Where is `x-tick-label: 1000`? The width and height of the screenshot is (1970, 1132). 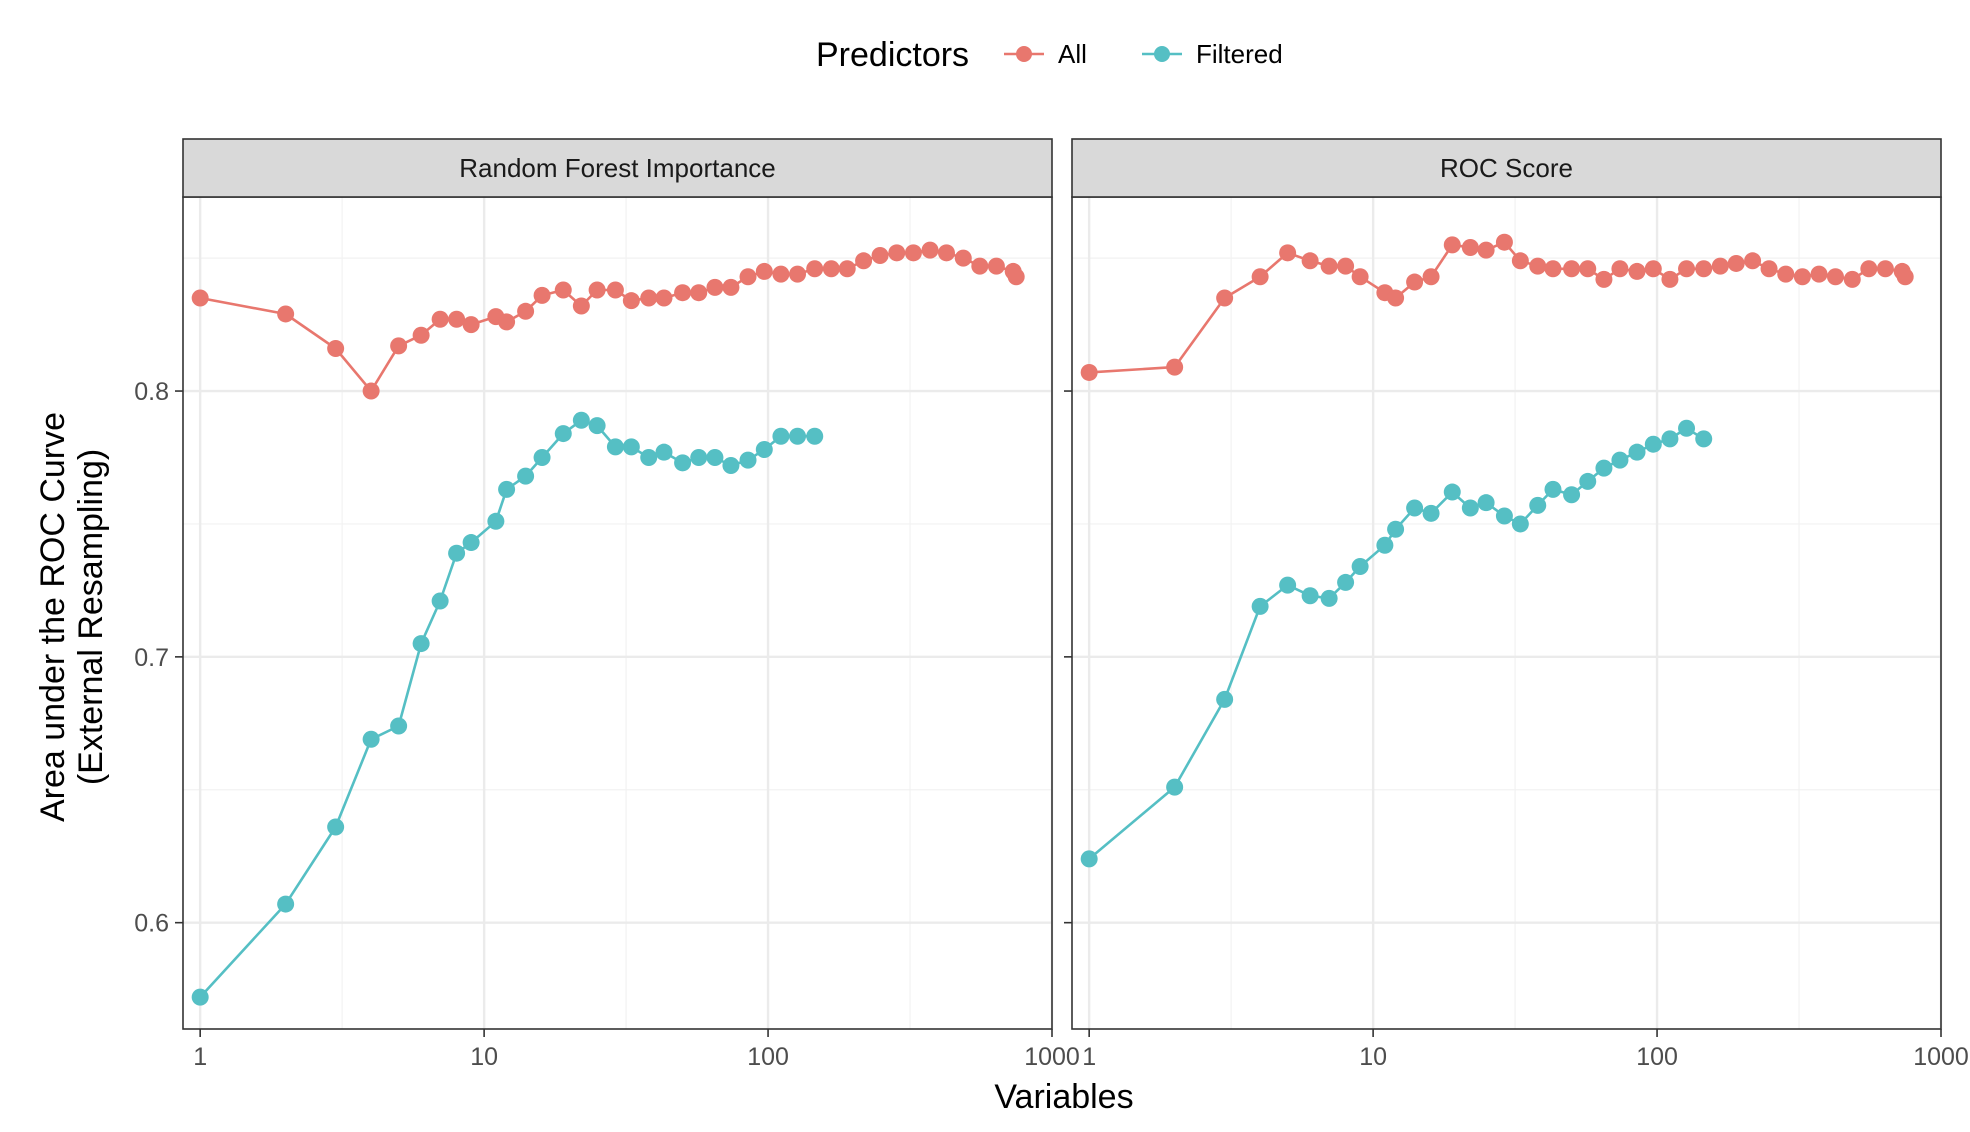 x-tick-label: 1000 is located at coordinates (1941, 1057).